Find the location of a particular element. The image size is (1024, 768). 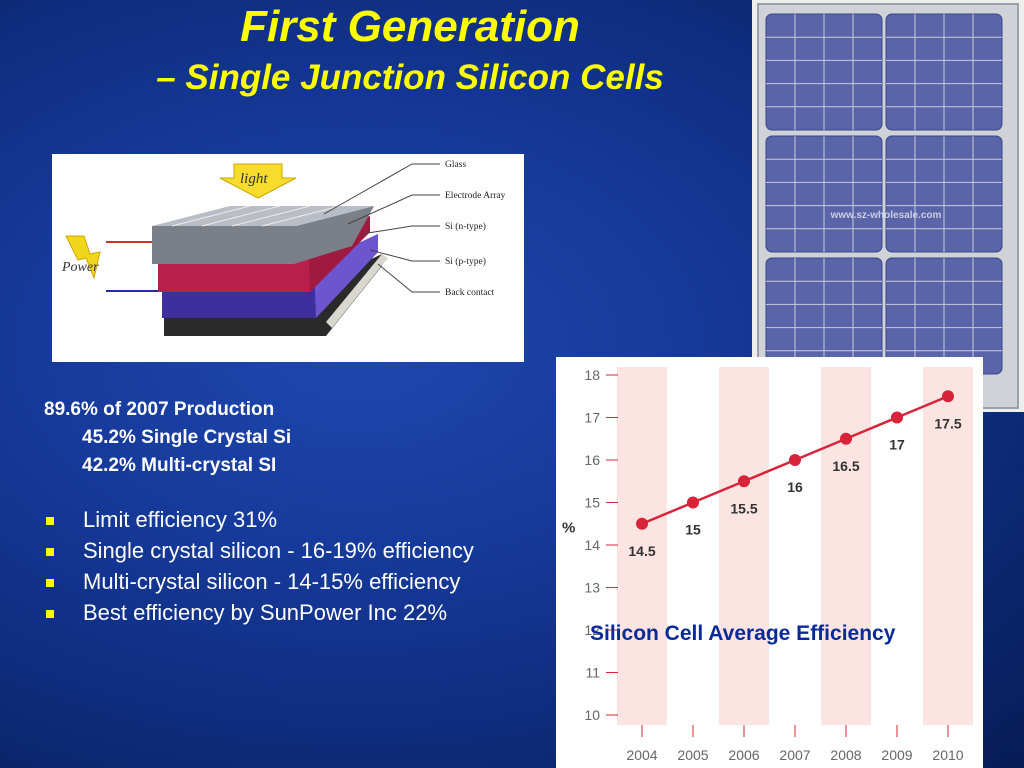

power-label: Power is located at coordinates (80, 267).